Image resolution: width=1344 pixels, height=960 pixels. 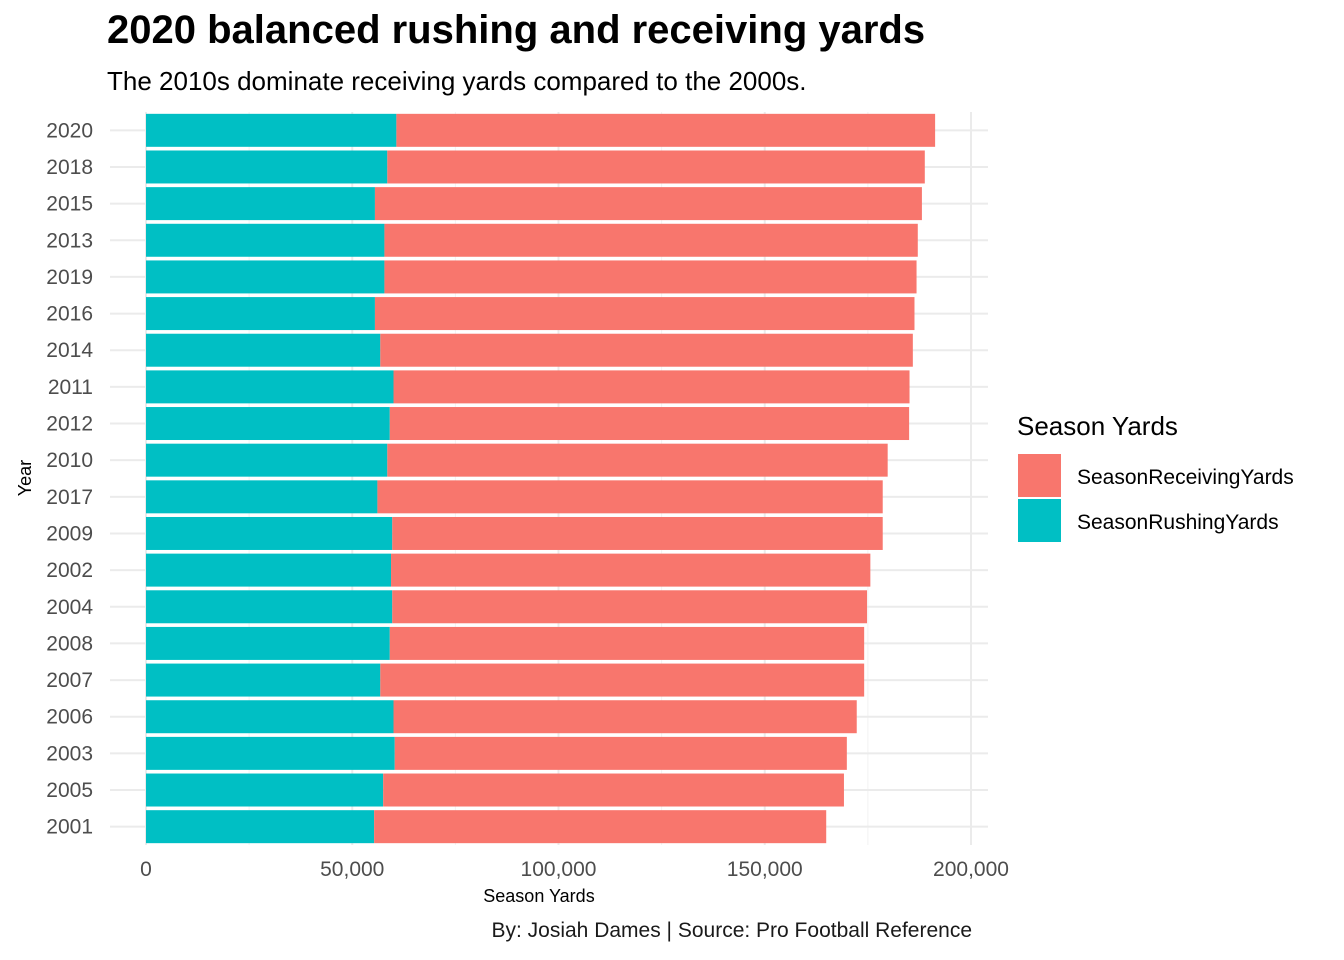 I want to click on bar-rushing-2020, so click(x=271, y=130).